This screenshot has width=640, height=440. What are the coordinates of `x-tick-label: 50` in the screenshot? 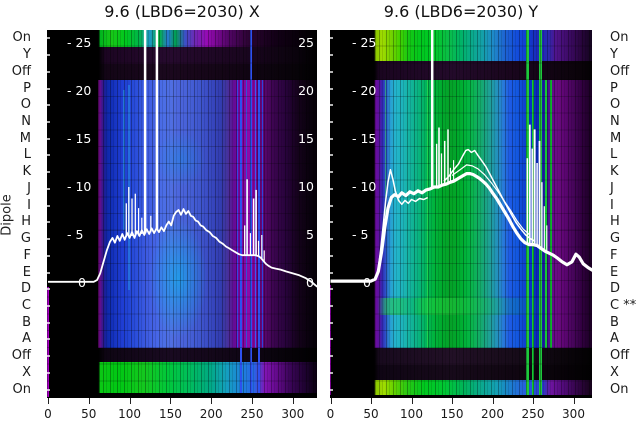 It's located at (371, 414).